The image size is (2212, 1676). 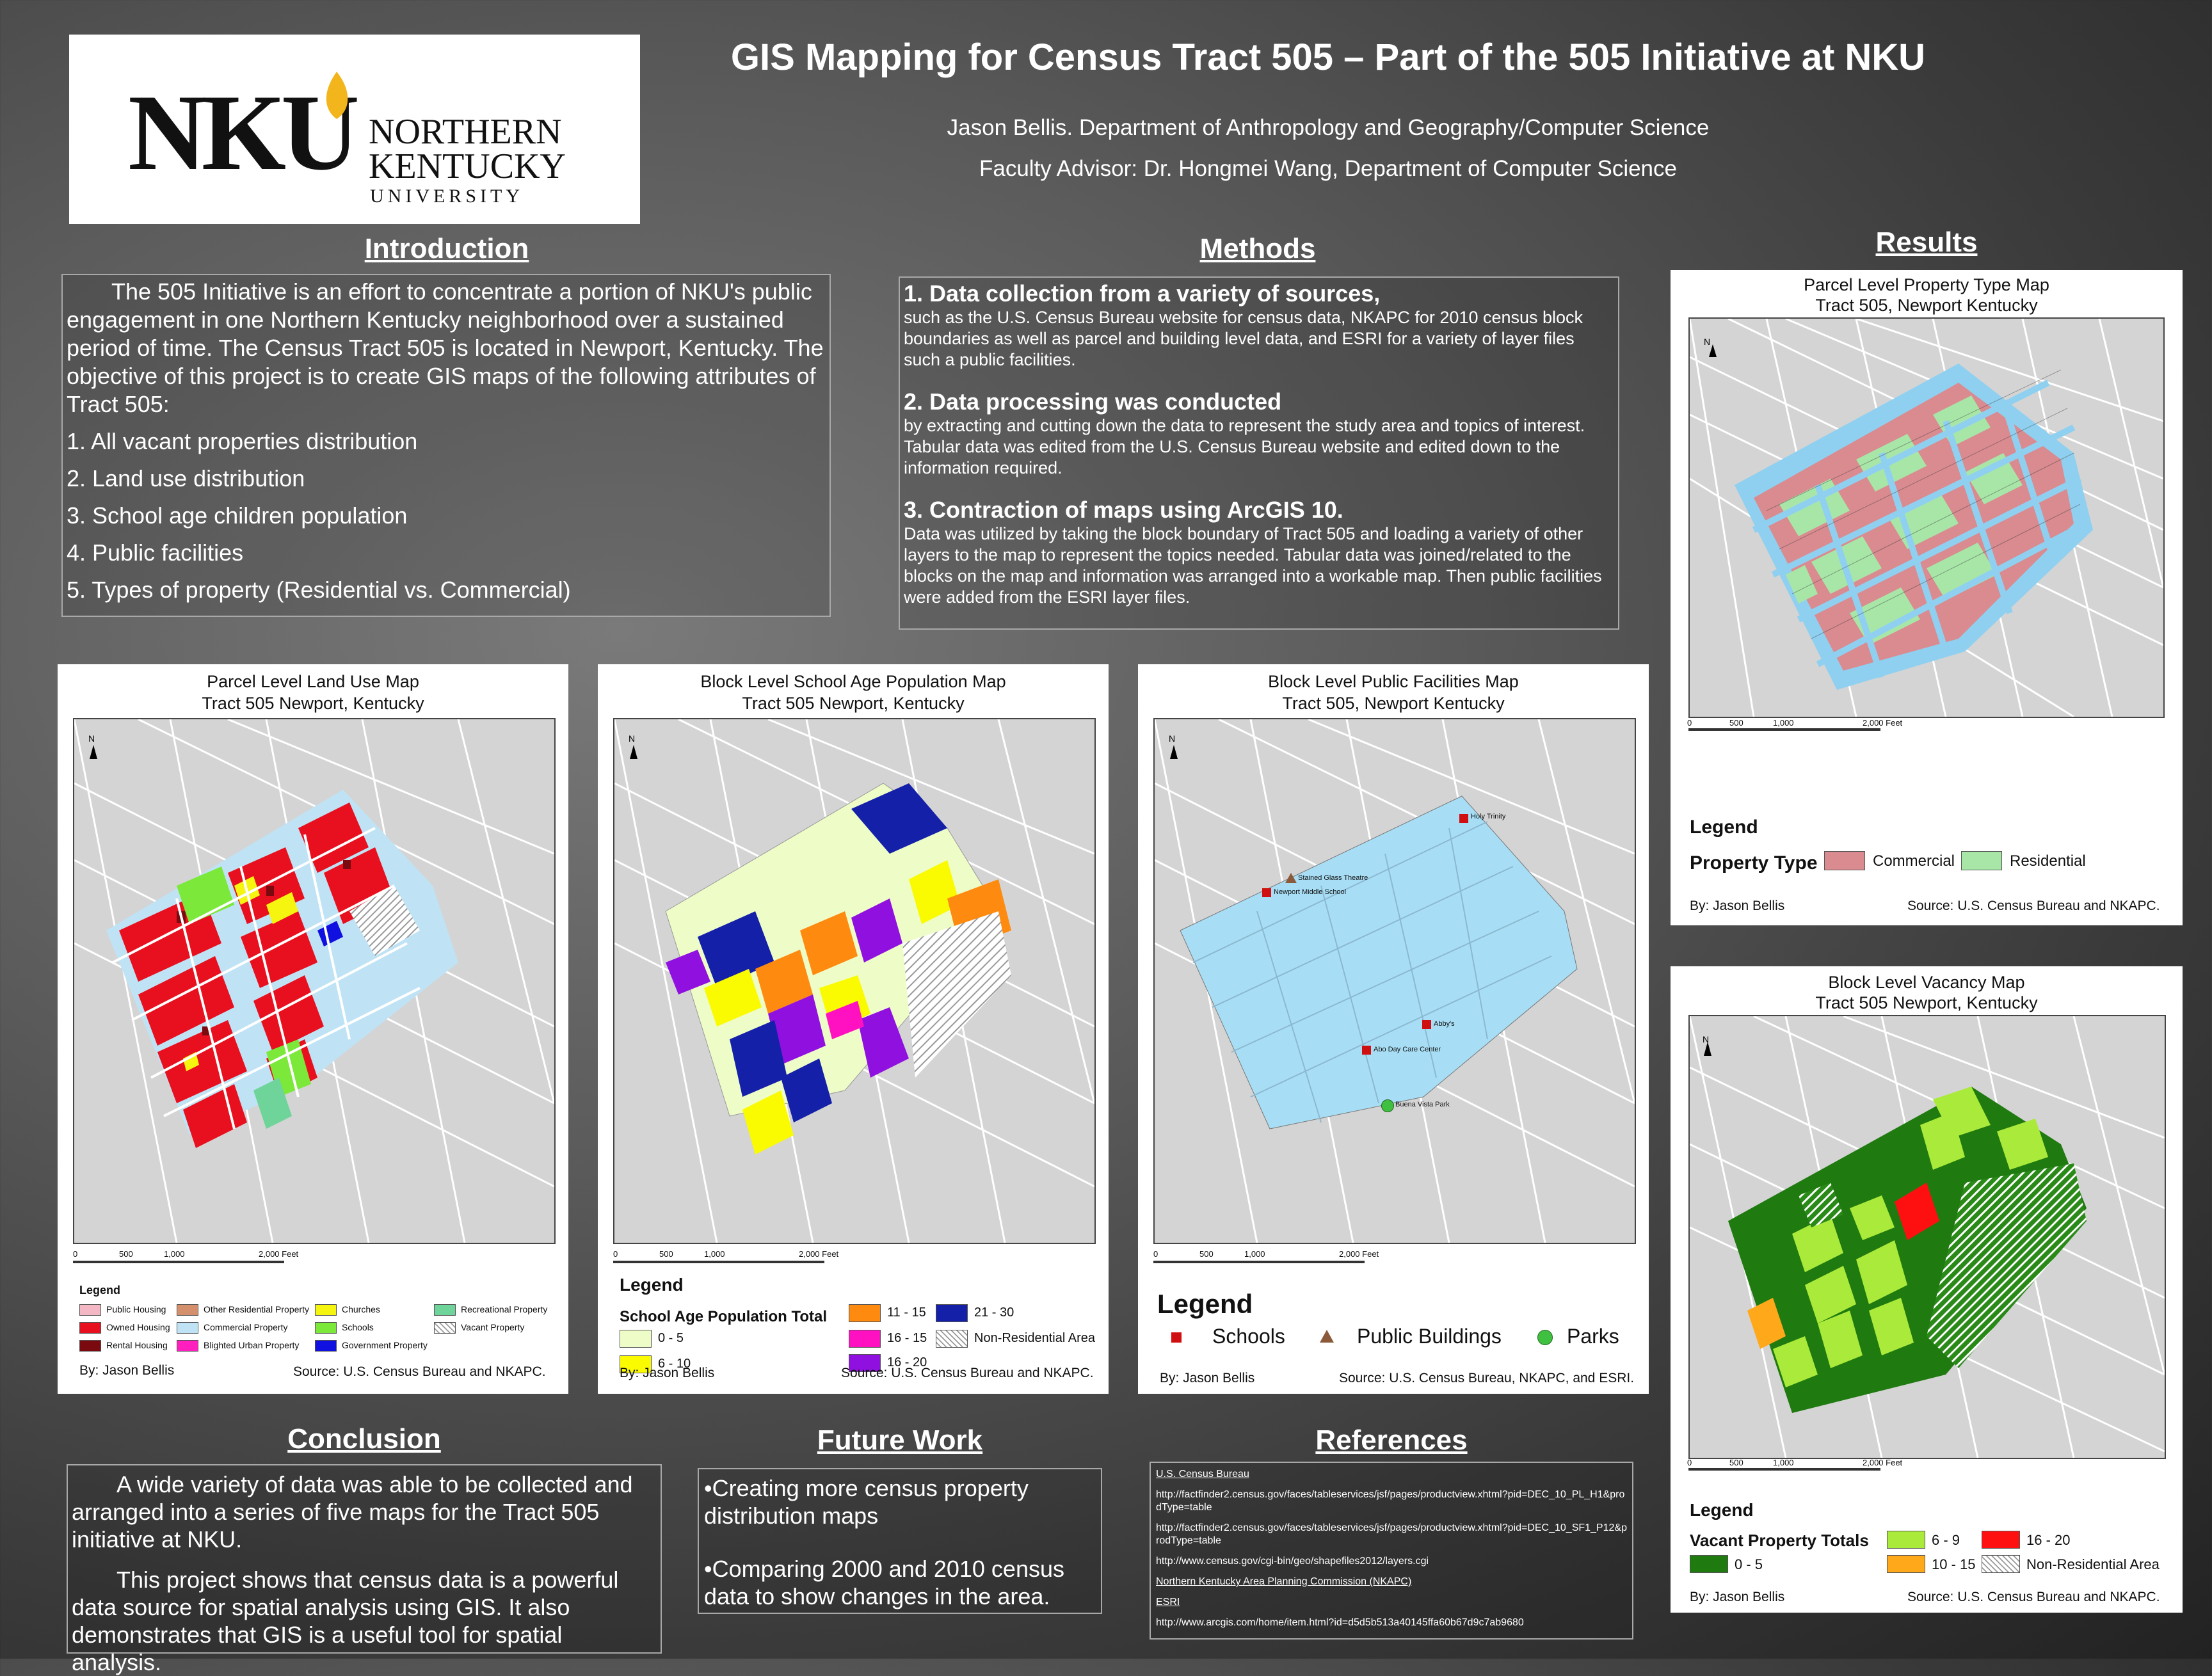 I want to click on legend-swatch-residential, so click(x=1981, y=860).